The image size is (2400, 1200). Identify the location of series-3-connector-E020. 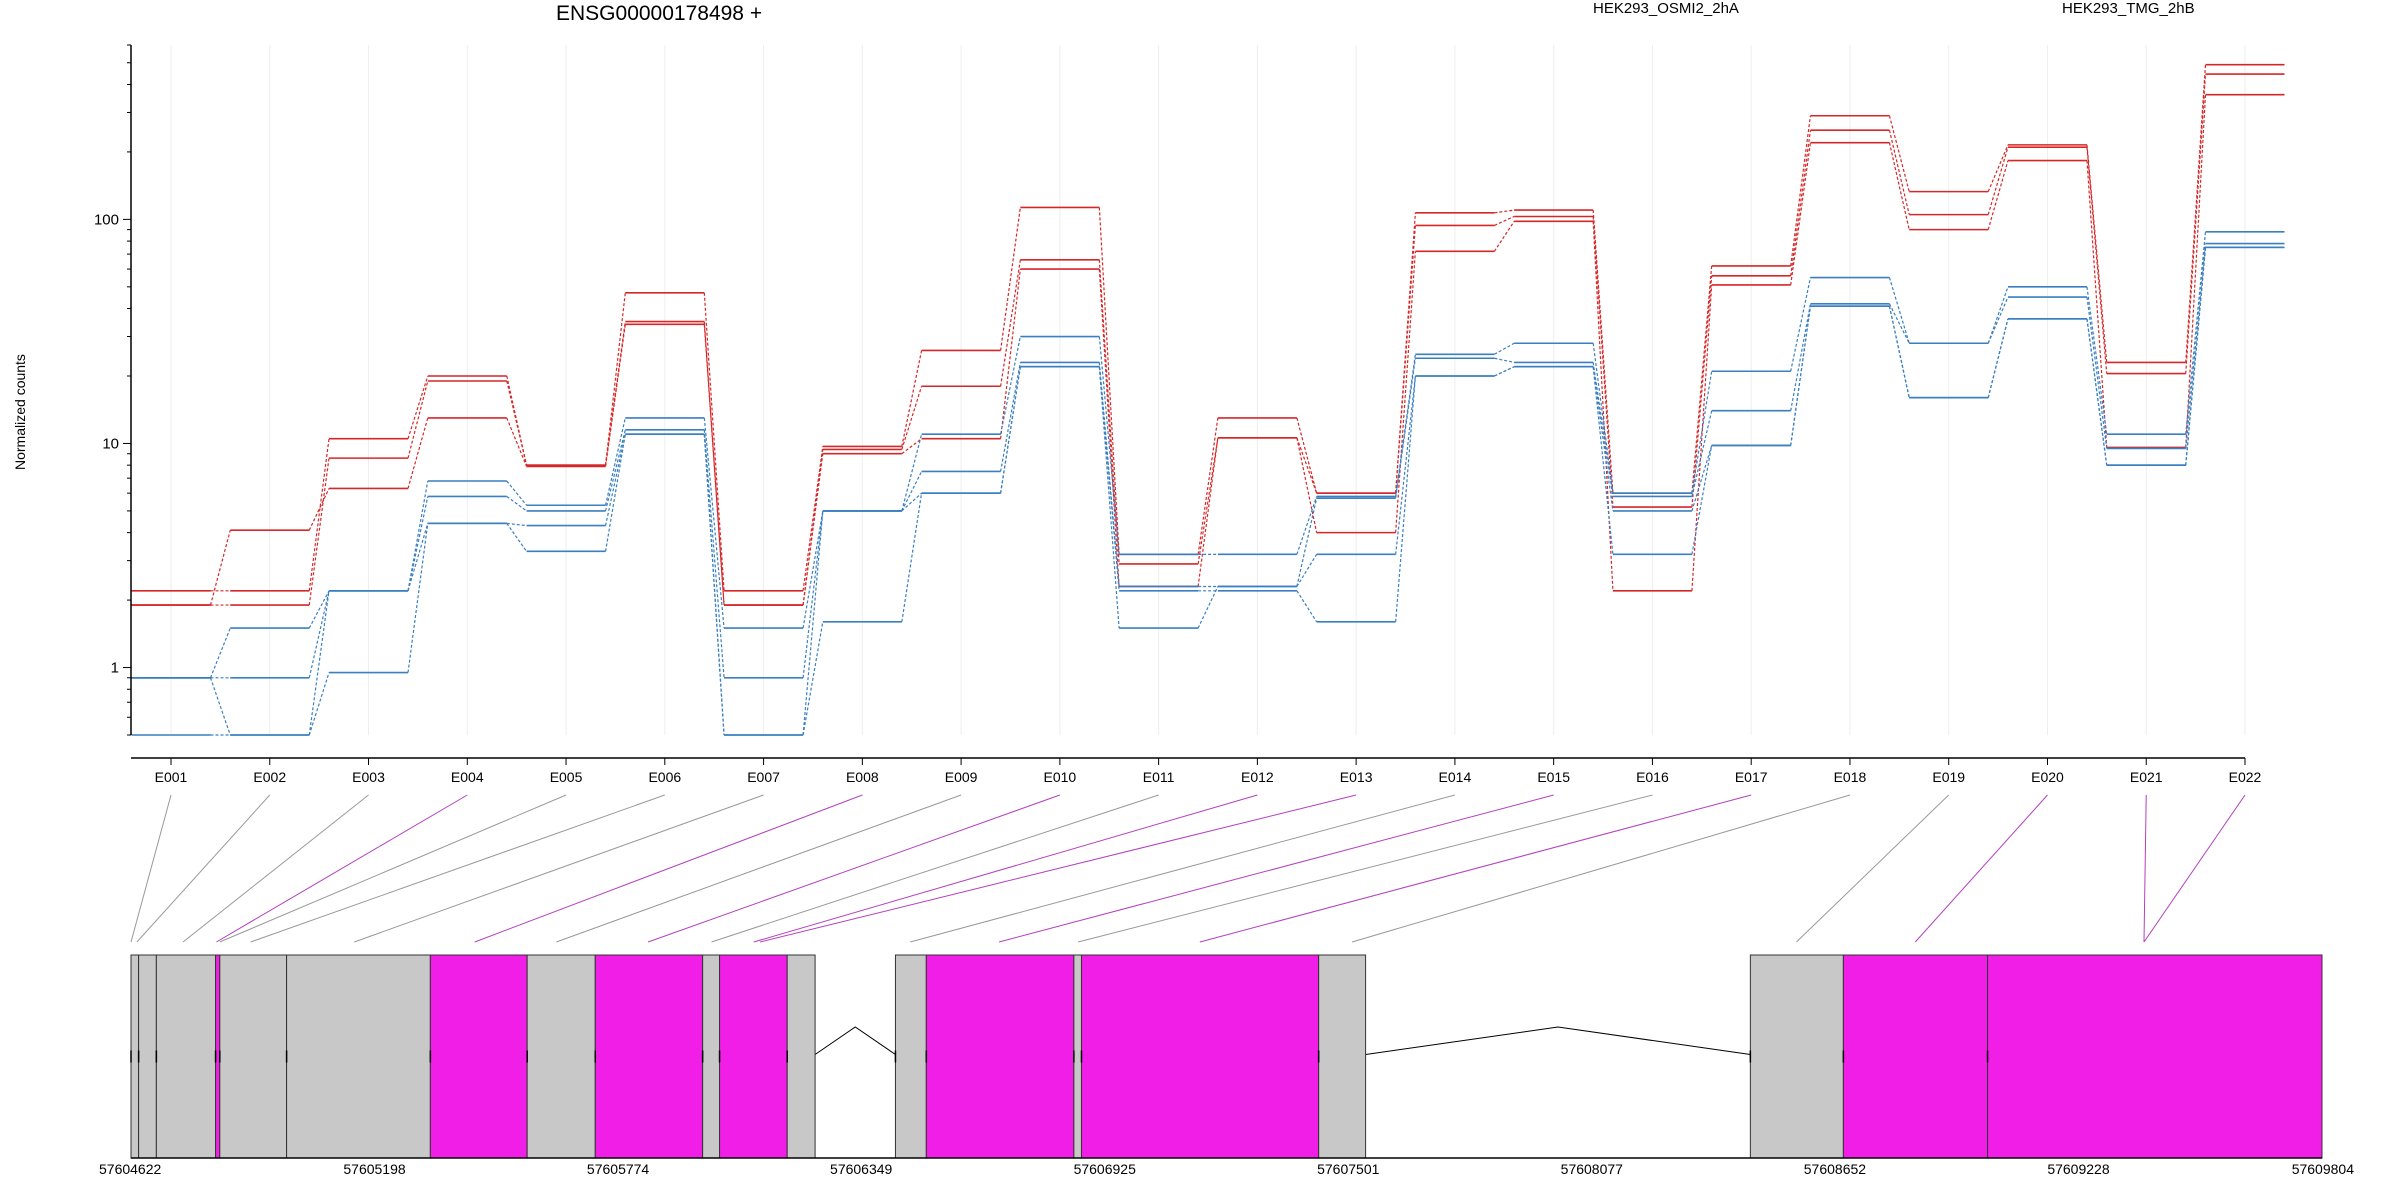
(2097, 360).